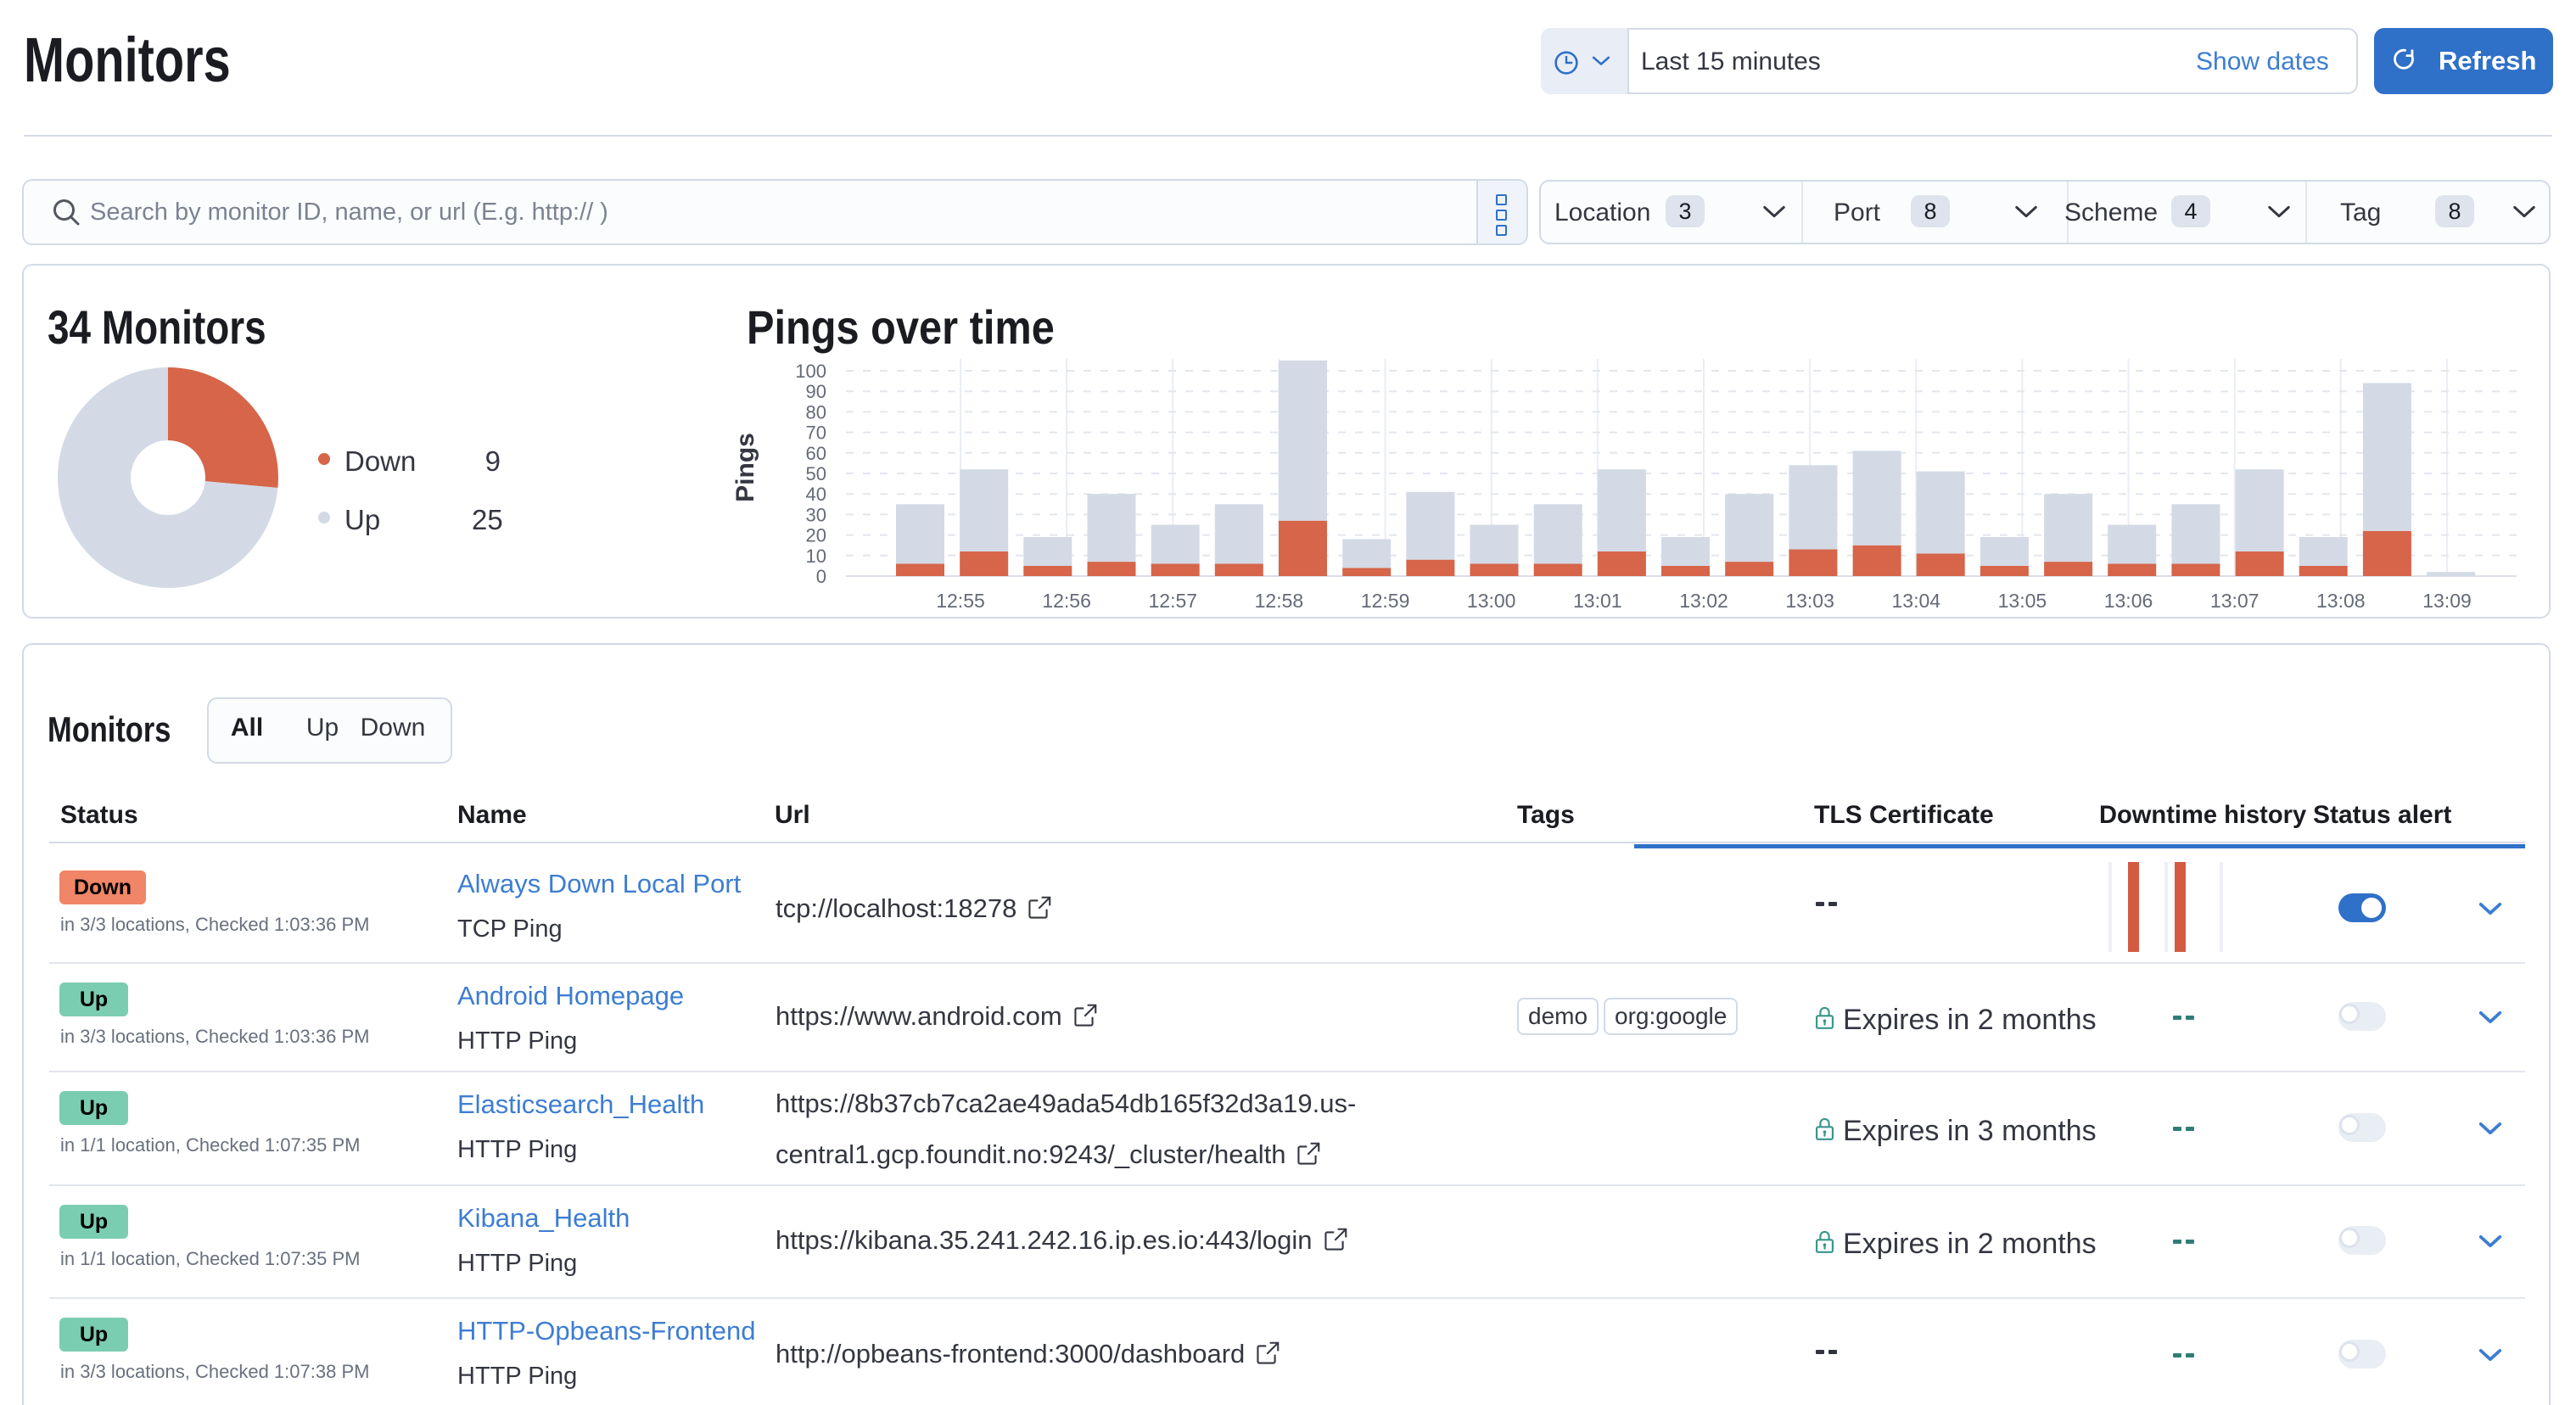  Describe the element at coordinates (821, 576) in the screenshot. I see `svg-text: 0` at that location.